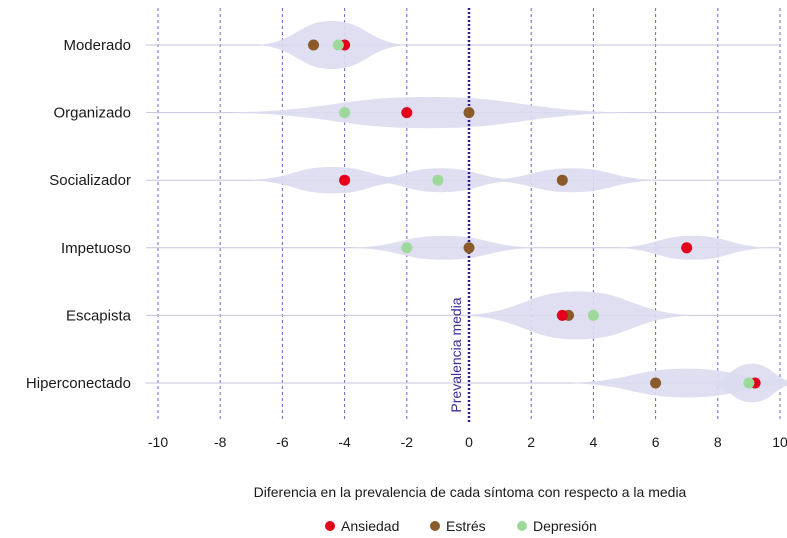 The width and height of the screenshot is (787, 538). What do you see at coordinates (370, 526) in the screenshot?
I see `legend-label-ansiedad: Ansiedad` at bounding box center [370, 526].